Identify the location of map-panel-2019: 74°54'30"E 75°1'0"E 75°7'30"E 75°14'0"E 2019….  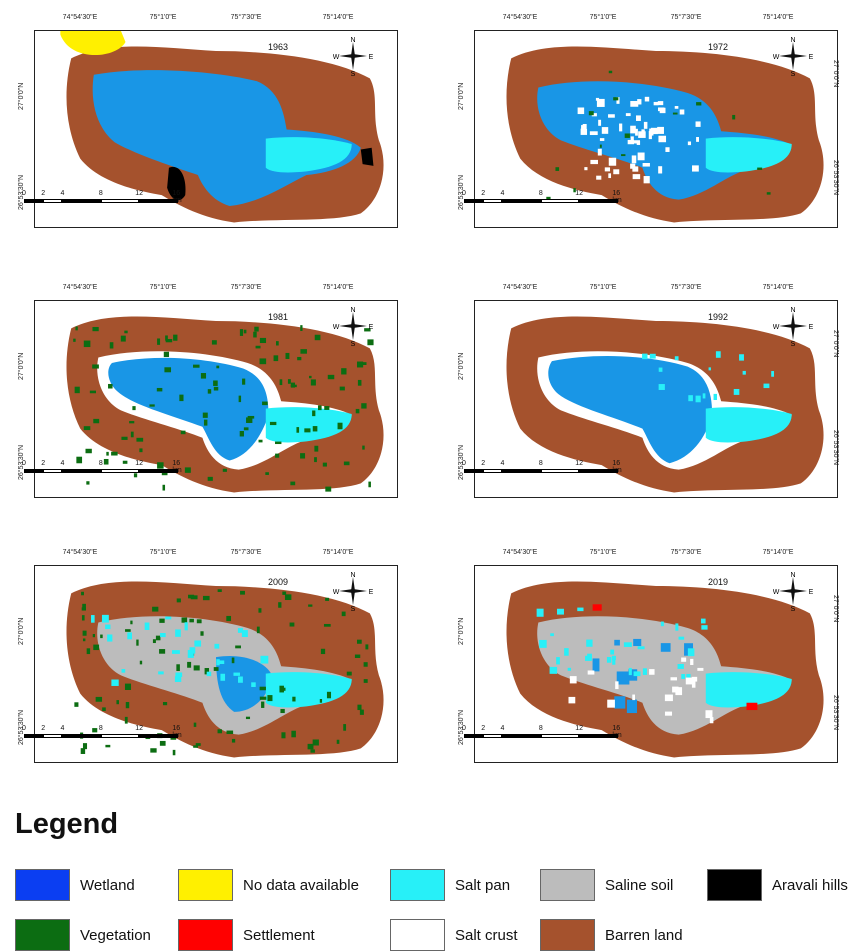
(645, 664).